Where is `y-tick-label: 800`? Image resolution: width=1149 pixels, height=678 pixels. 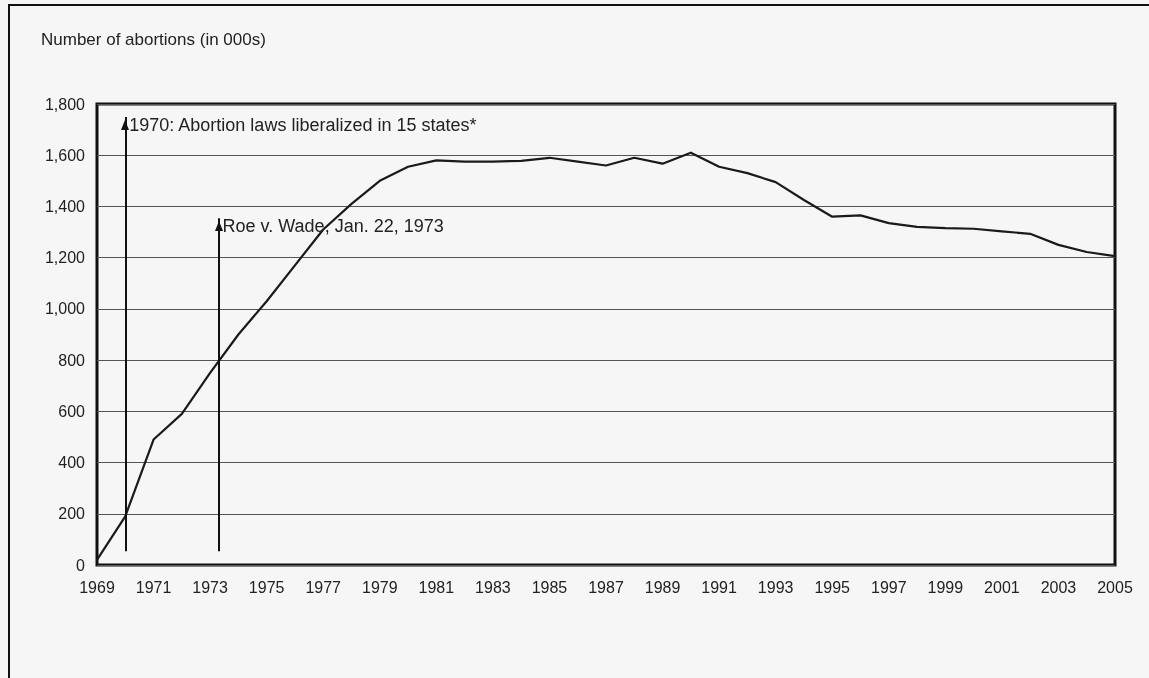
y-tick-label: 800 is located at coordinates (72, 360).